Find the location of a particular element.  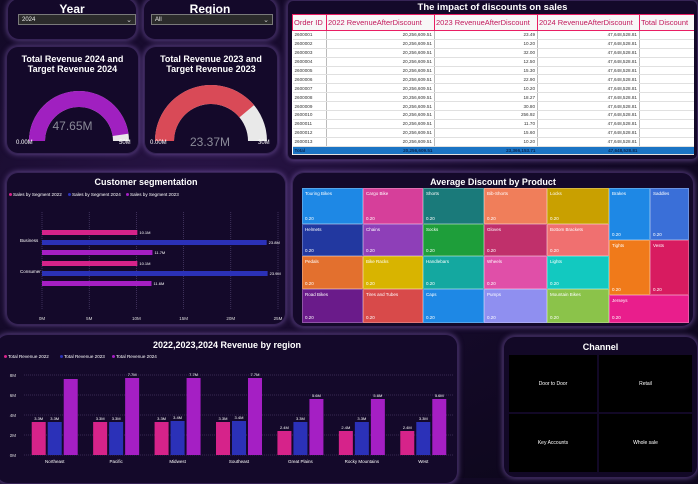

treemap-tile: Tires and Tubes 0.20 is located at coordinates (393, 306).